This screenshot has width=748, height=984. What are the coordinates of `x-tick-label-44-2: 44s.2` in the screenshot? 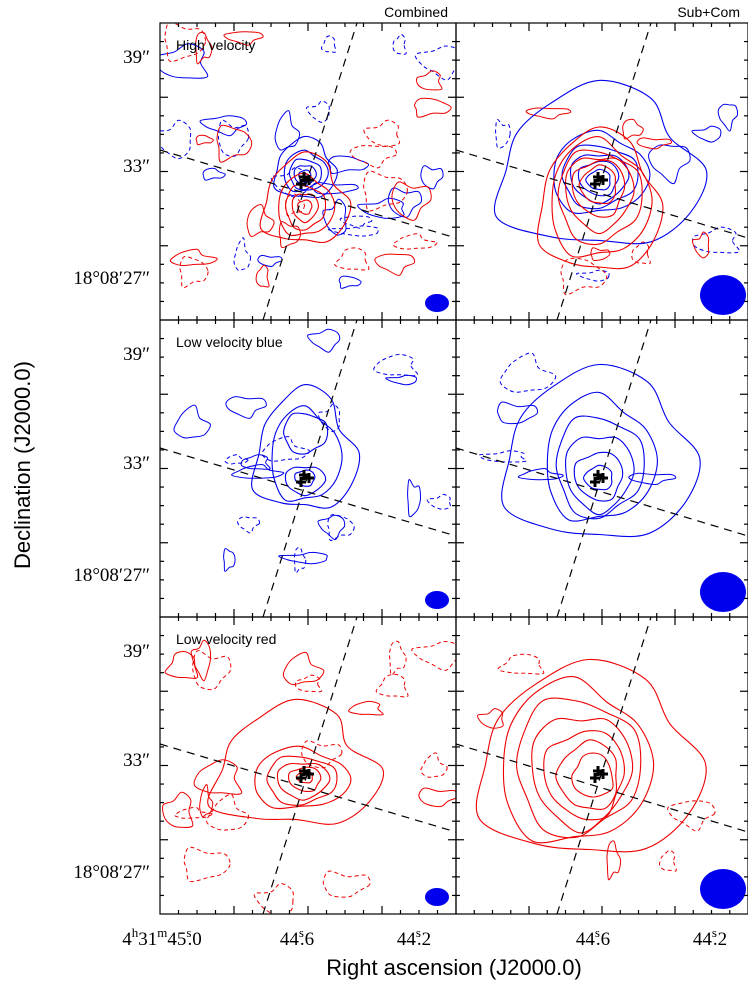 It's located at (414, 937).